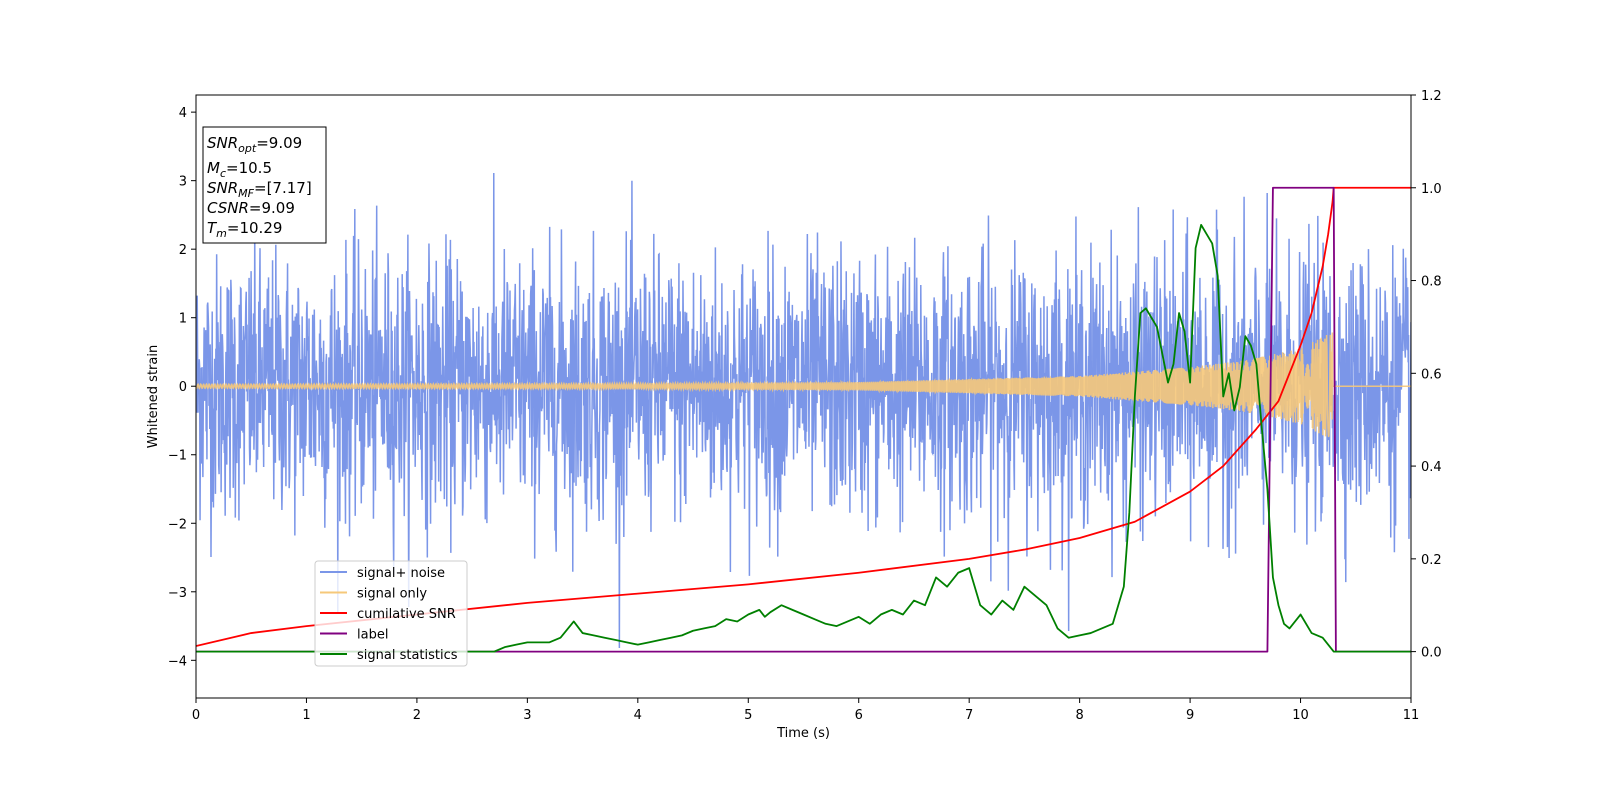  I want to click on x-tick-label: 7, so click(969, 715).